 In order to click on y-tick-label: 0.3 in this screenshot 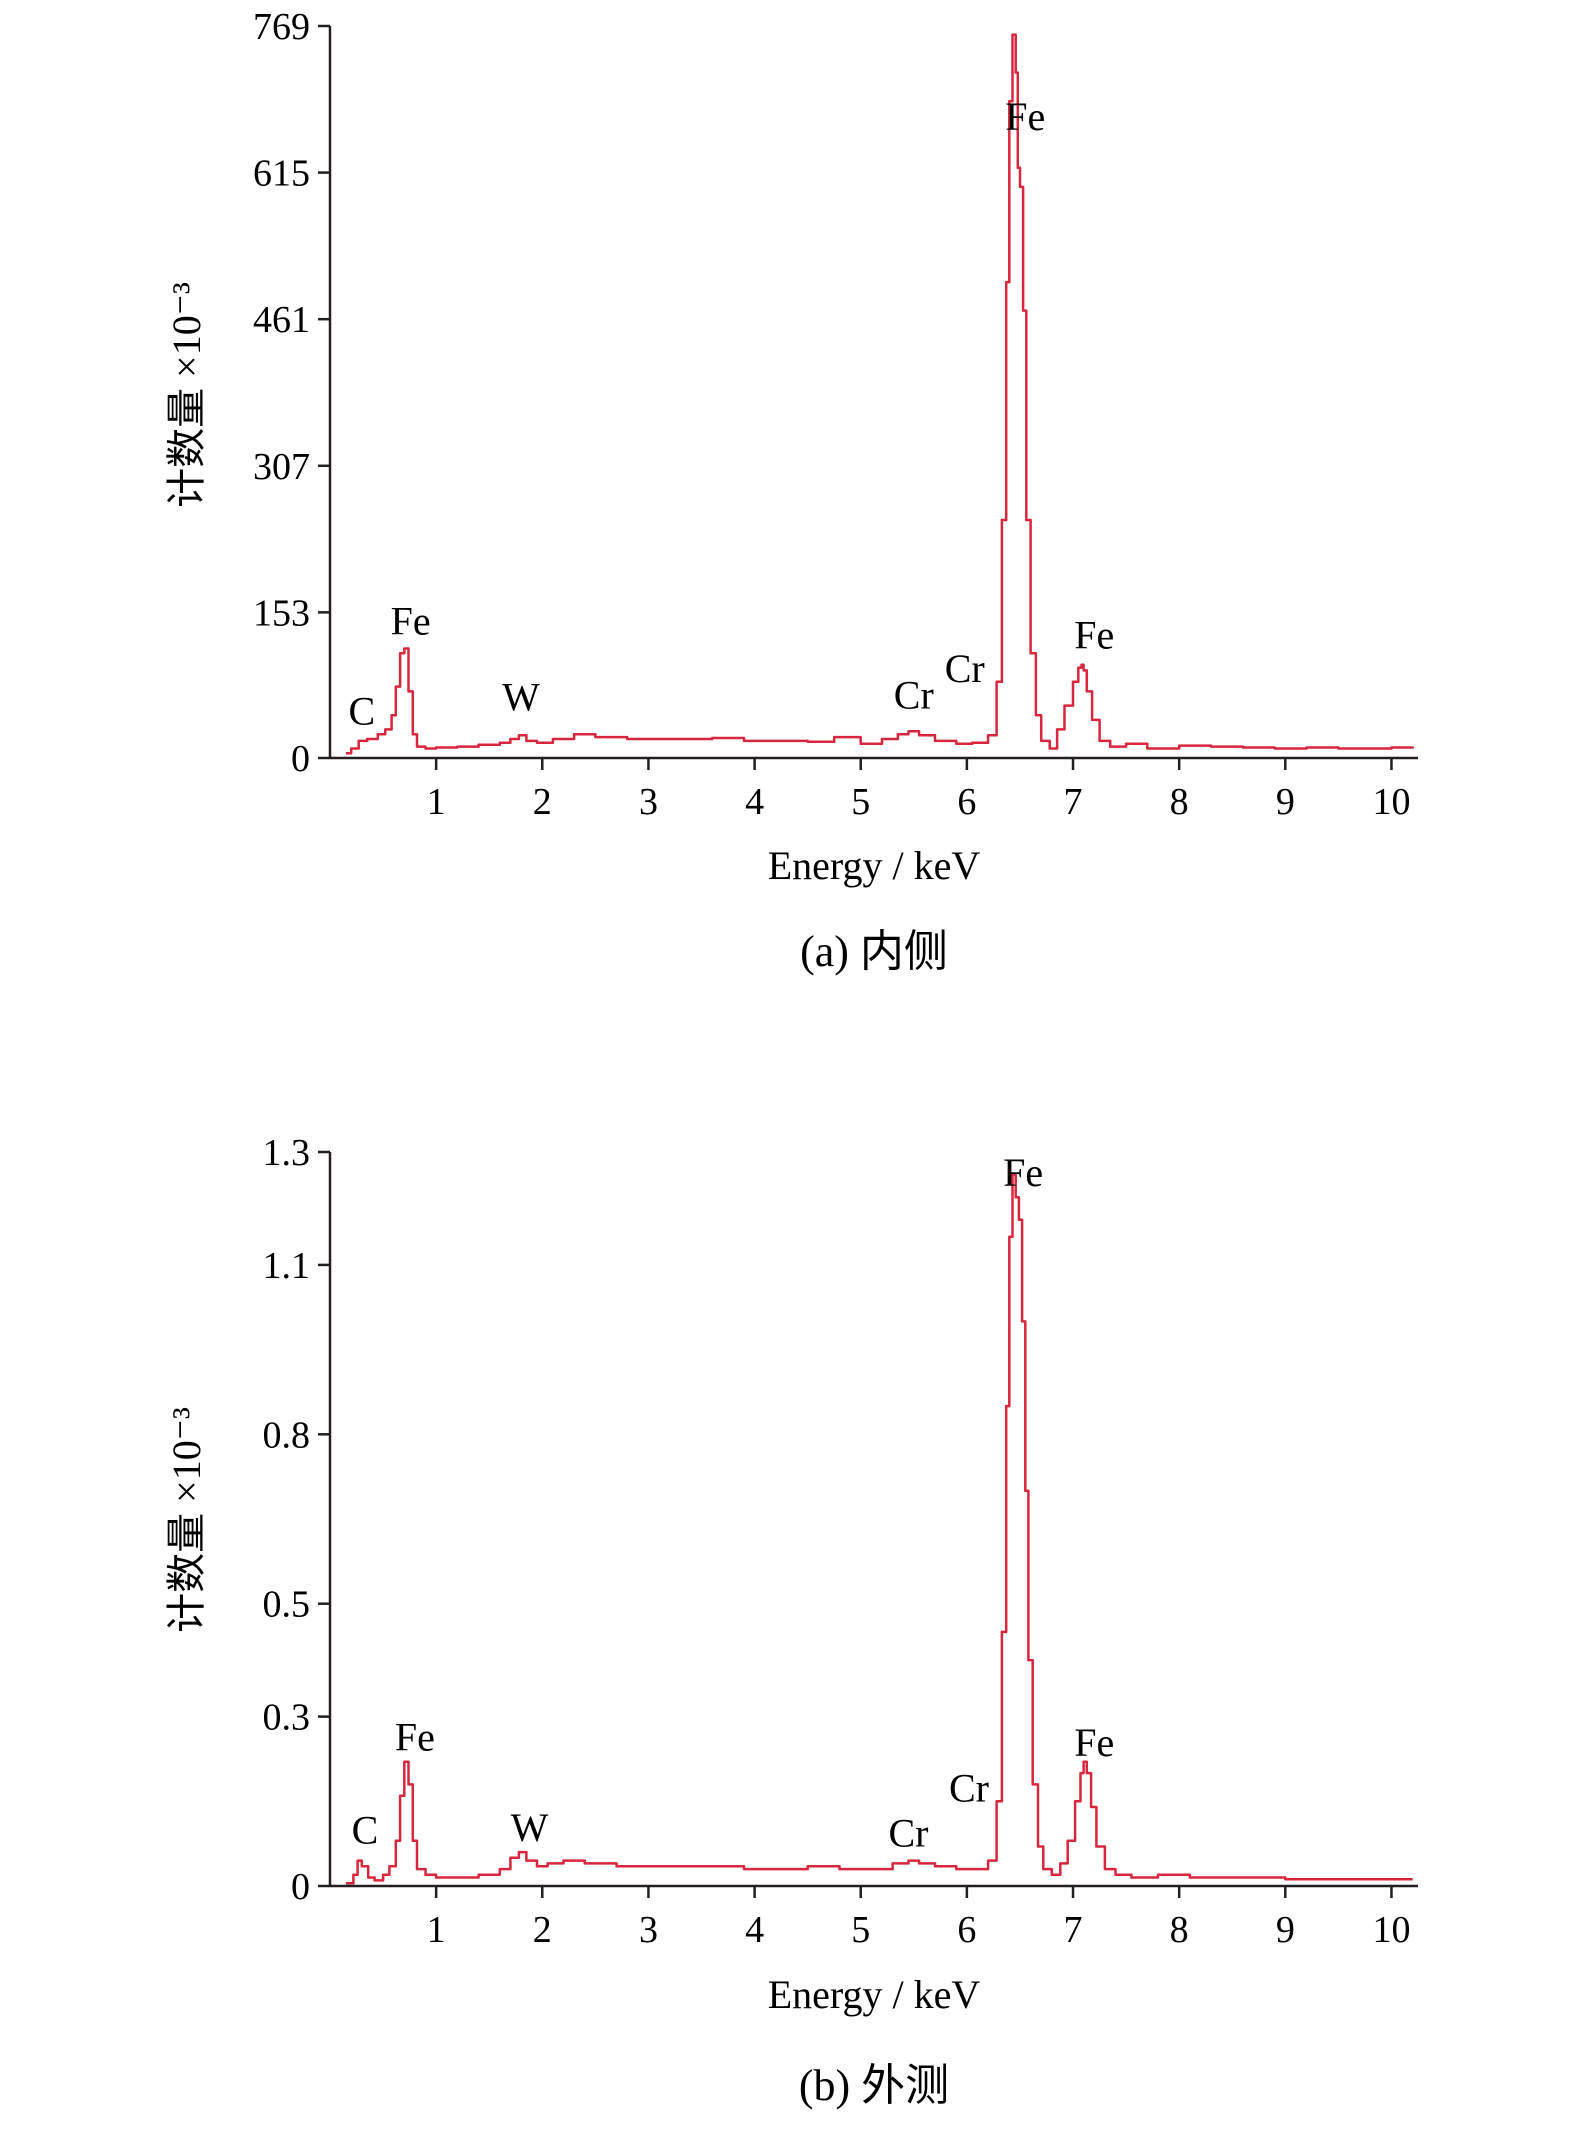, I will do `click(287, 1718)`.